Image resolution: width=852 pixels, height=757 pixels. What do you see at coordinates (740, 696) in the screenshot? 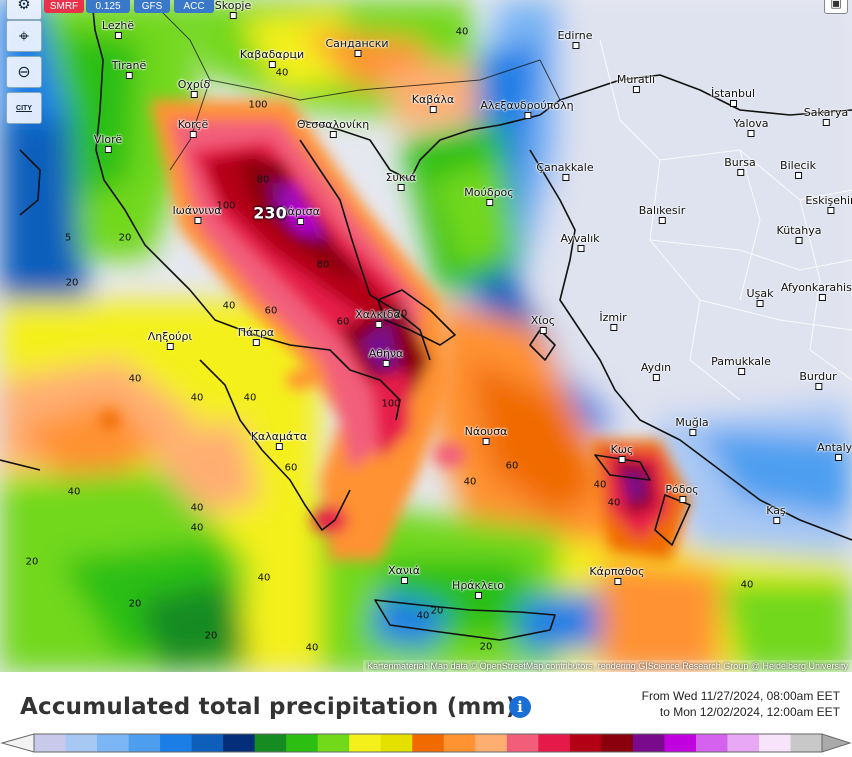
I see `date-from: From Wed 11/27/2024, 08:00am EET` at bounding box center [740, 696].